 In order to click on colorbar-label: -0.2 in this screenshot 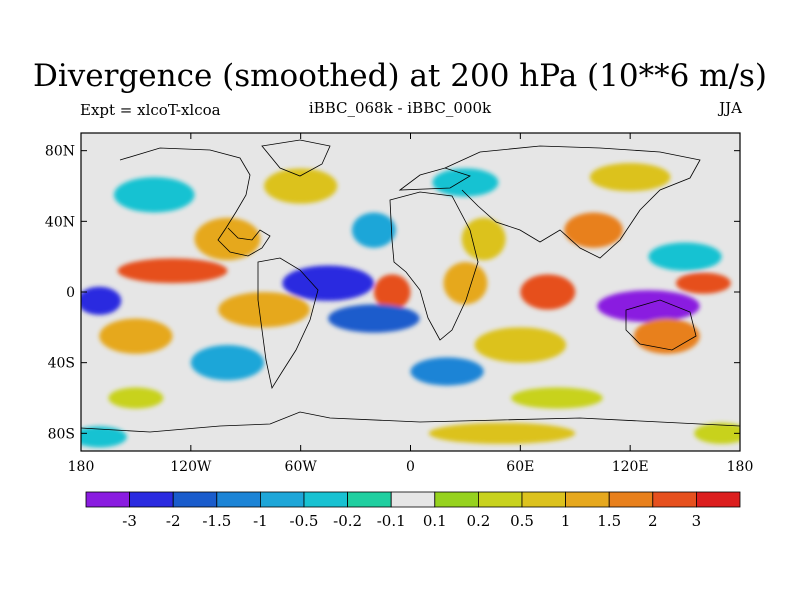, I will do `click(347, 521)`.